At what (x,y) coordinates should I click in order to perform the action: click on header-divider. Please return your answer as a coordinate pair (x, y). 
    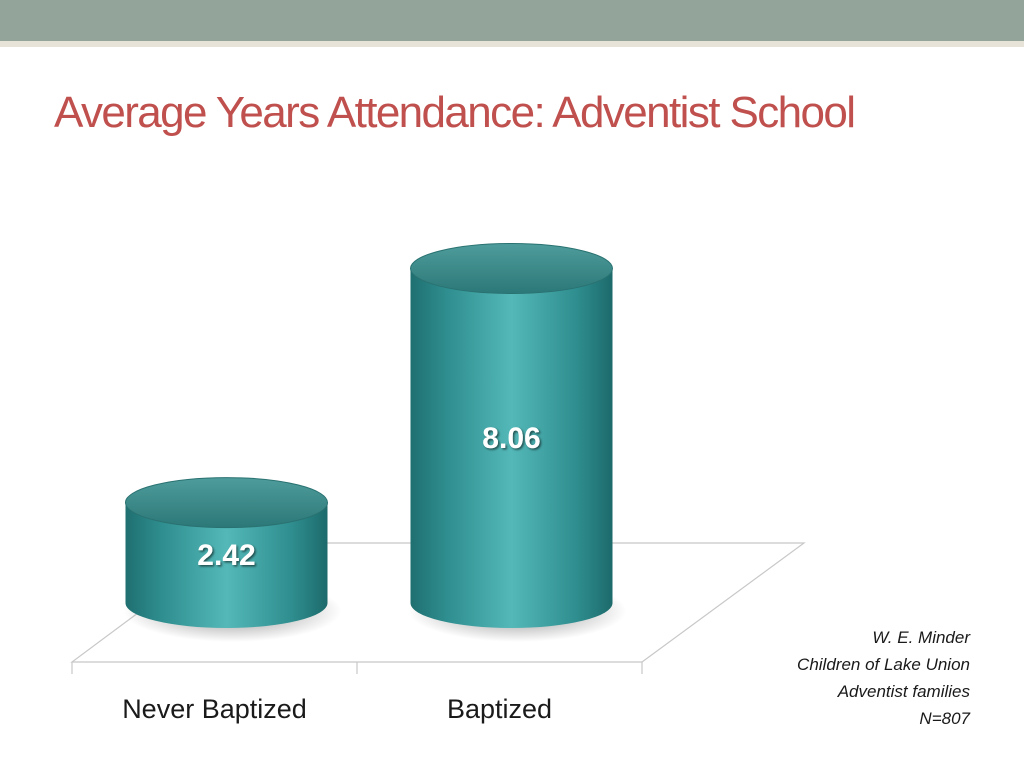
    Looking at the image, I should click on (512, 44).